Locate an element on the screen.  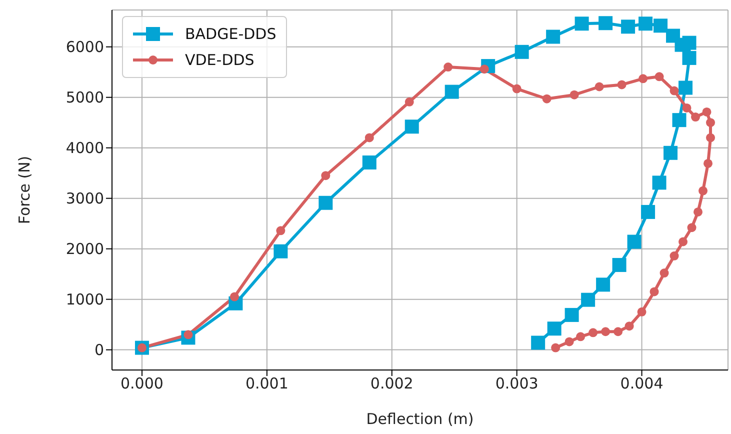
x-tick-label: 0.000 is located at coordinates (142, 383).